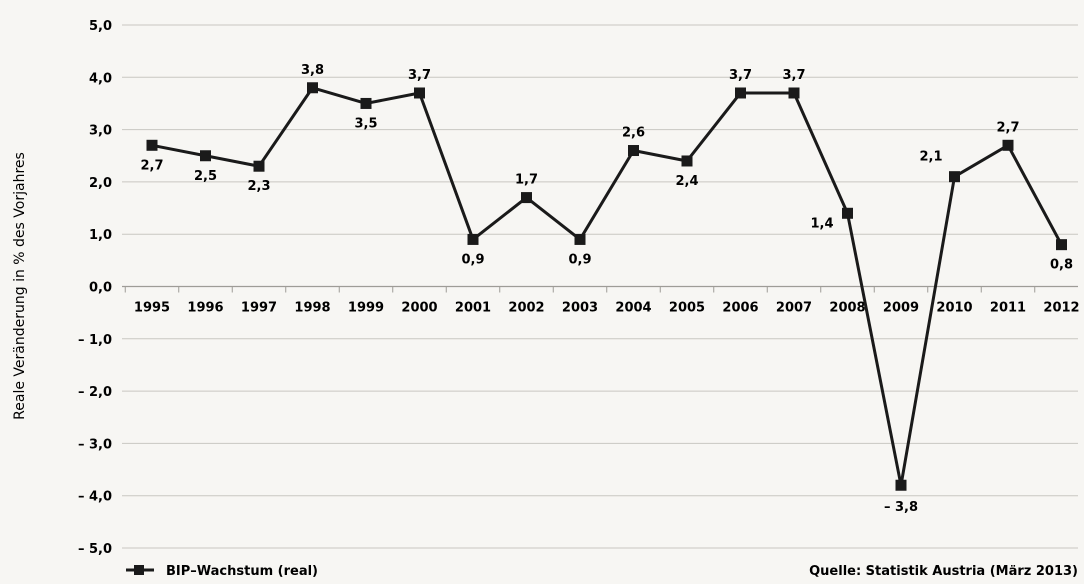 The width and height of the screenshot is (1084, 584). I want to click on x-tick-label: 2009, so click(901, 308).